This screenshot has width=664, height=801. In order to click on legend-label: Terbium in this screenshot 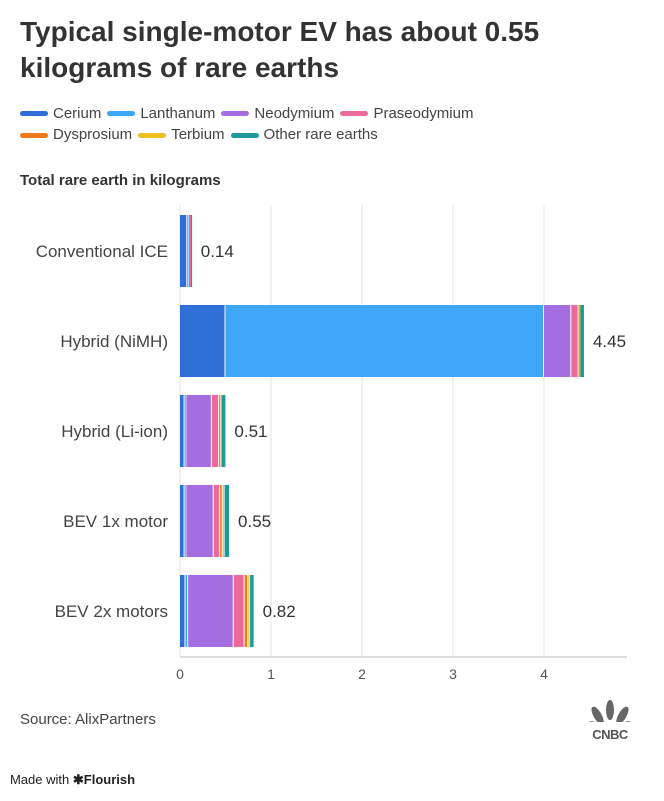, I will do `click(198, 134)`.